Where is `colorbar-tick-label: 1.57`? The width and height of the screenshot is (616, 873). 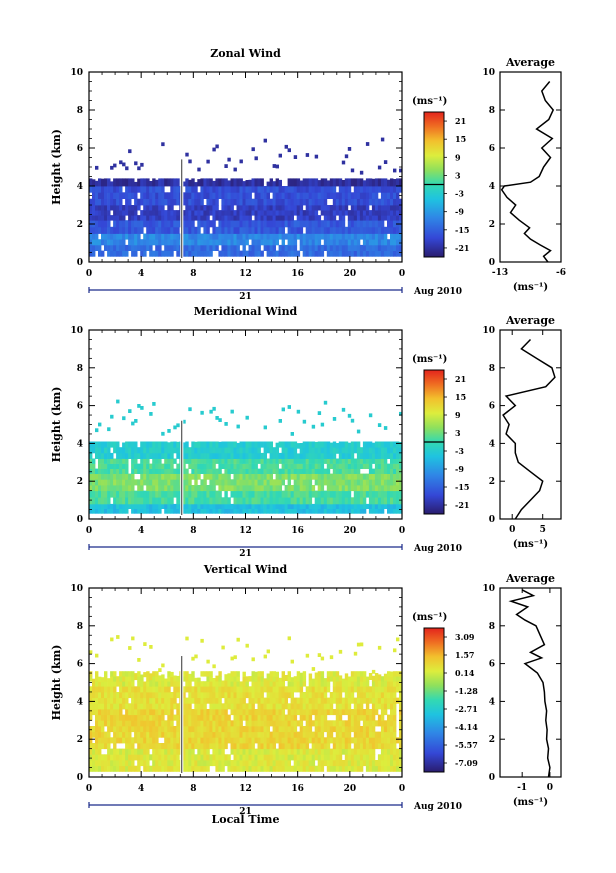 colorbar-tick-label: 1.57 is located at coordinates (464, 655).